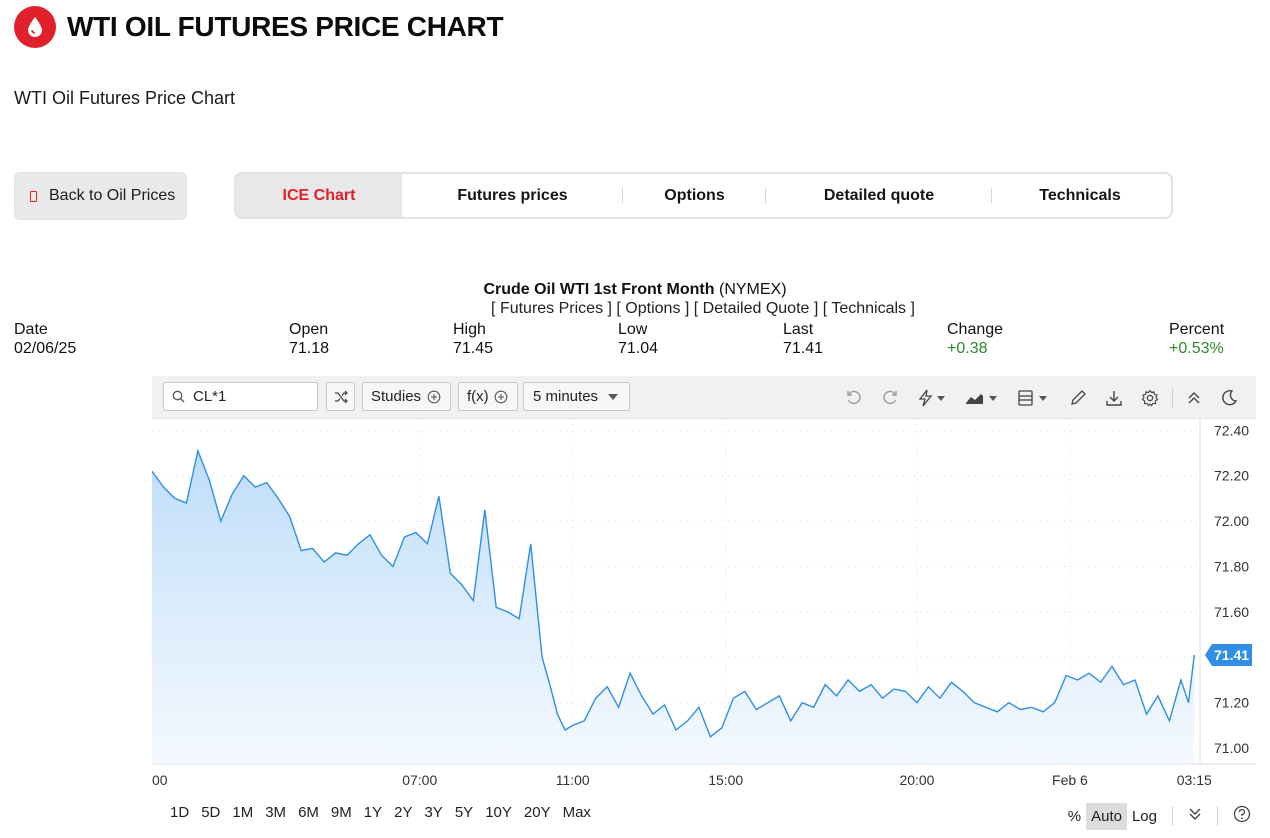 The height and width of the screenshot is (838, 1270). Describe the element at coordinates (1229, 398) in the screenshot. I see `moon-icon` at that location.